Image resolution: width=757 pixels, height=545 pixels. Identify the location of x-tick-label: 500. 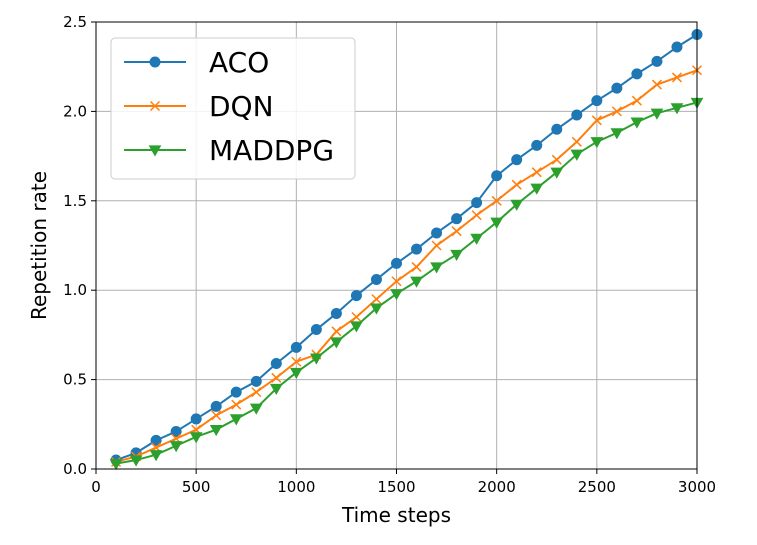
(196, 487).